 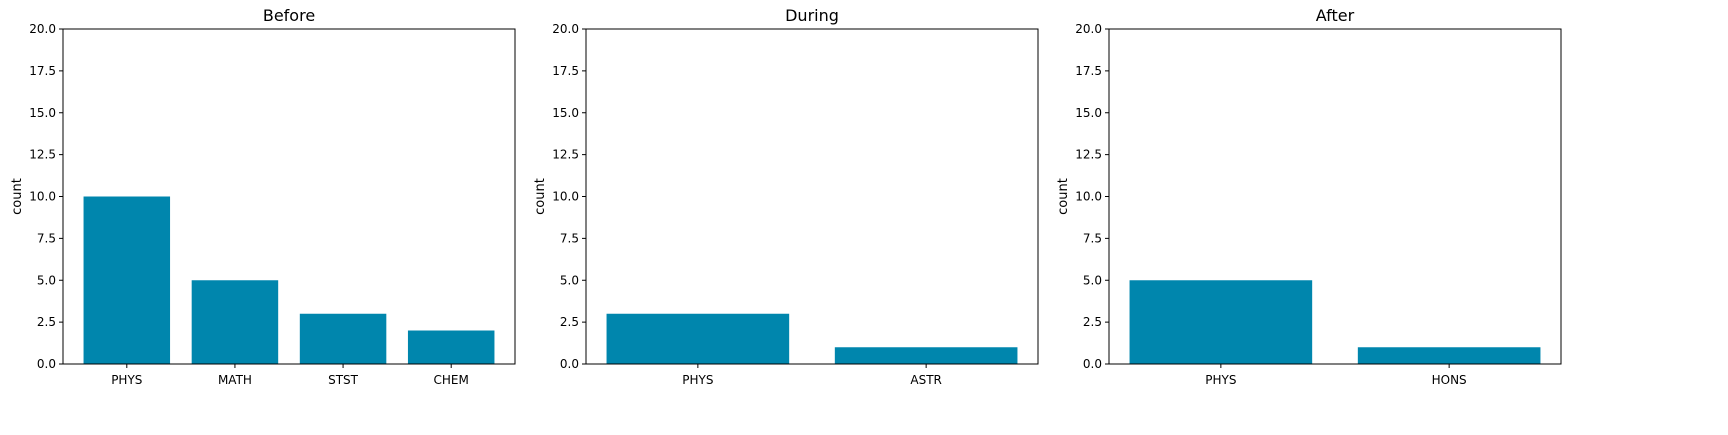 What do you see at coordinates (1092, 364) in the screenshot?
I see `y-tick-label-2-0: 0.0` at bounding box center [1092, 364].